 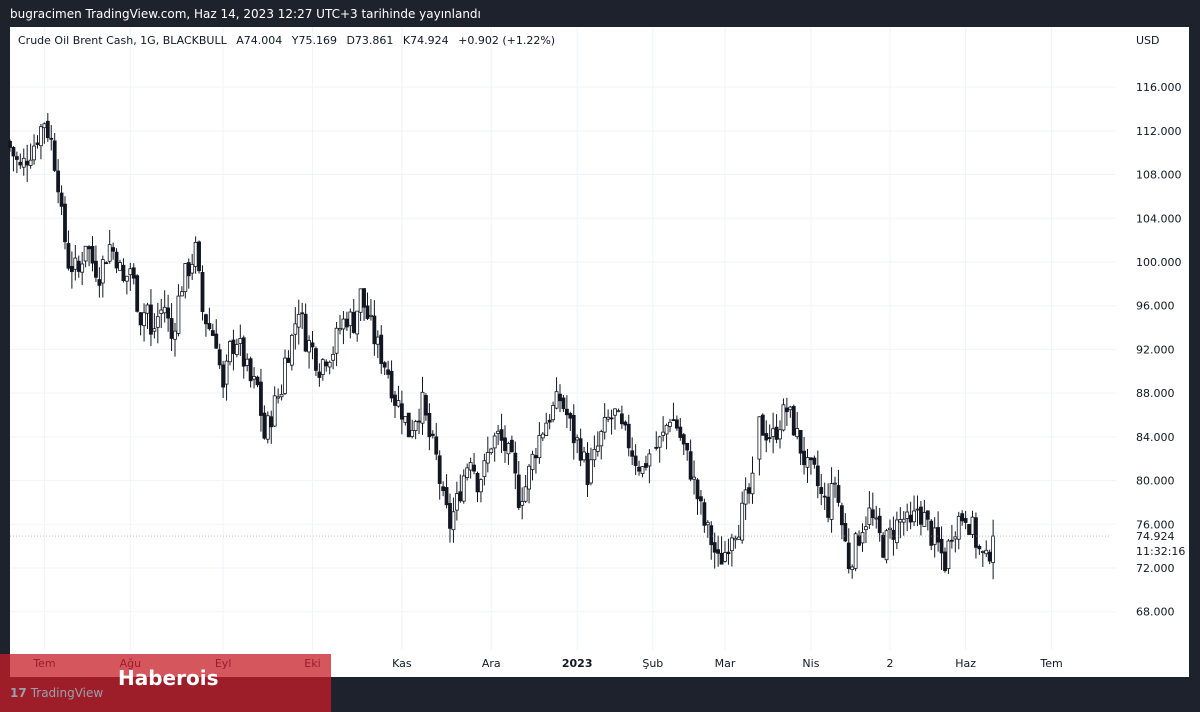 I want to click on currency-label: USD, so click(x=1148, y=40).